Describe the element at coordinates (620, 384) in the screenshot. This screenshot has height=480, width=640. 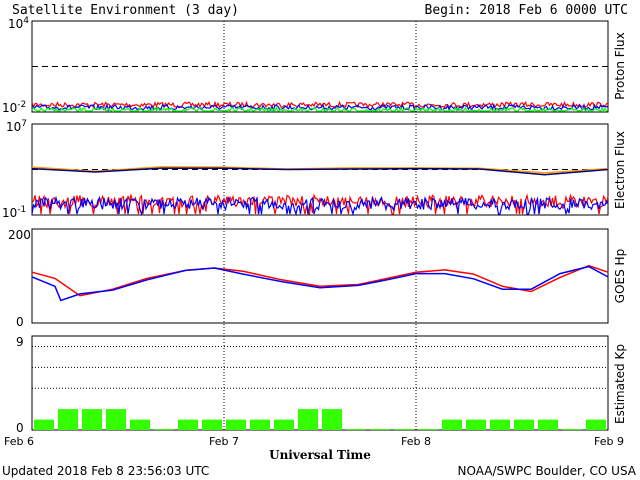
I see `estimated-kp-label: Estimated Kp` at that location.